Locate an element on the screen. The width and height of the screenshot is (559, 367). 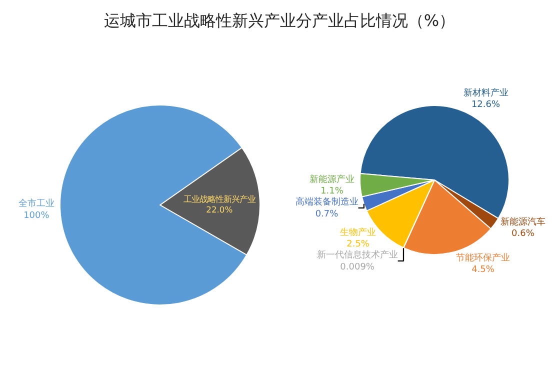
data-label: 0.009% is located at coordinates (357, 267).